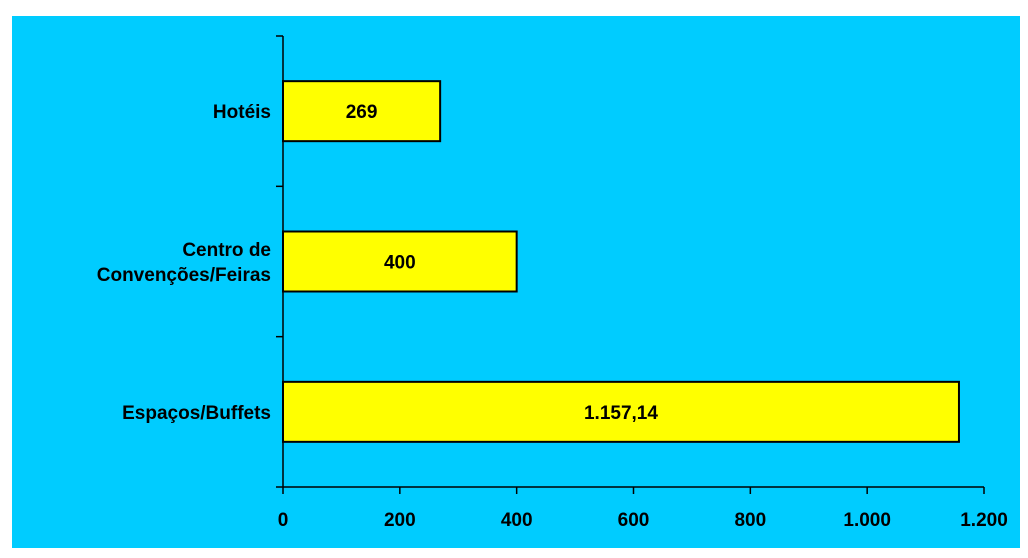 The image size is (1028, 558). What do you see at coordinates (226, 250) in the screenshot?
I see `category-label-line: Centro de` at bounding box center [226, 250].